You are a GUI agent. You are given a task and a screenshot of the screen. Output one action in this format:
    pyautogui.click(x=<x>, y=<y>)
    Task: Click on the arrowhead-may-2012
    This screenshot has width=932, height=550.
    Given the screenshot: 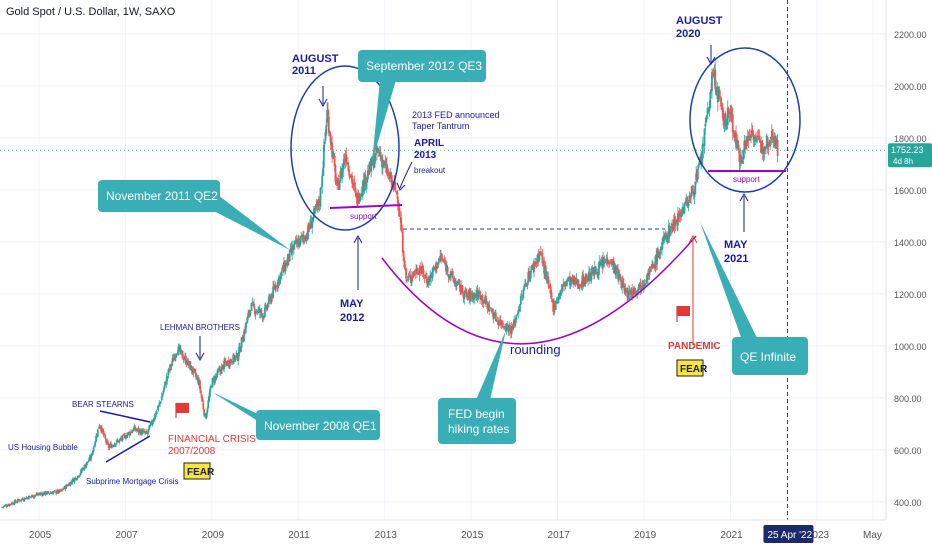 What is the action you would take?
    pyautogui.click(x=358, y=239)
    